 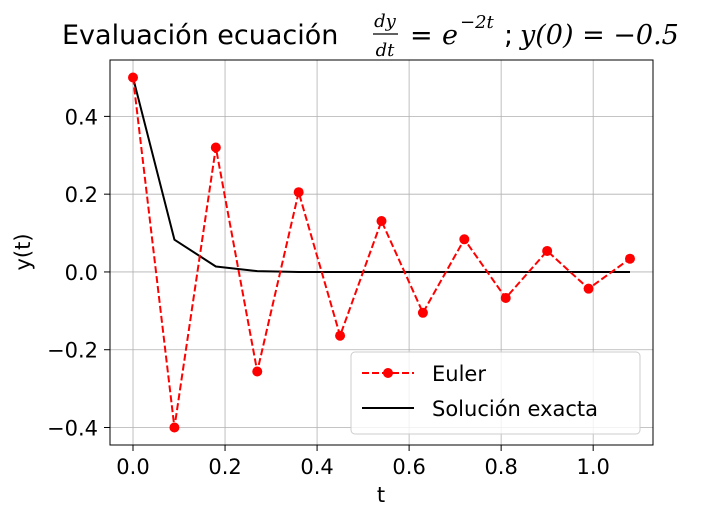 What do you see at coordinates (592, 467) in the screenshot?
I see `x-tick-label: 1.0` at bounding box center [592, 467].